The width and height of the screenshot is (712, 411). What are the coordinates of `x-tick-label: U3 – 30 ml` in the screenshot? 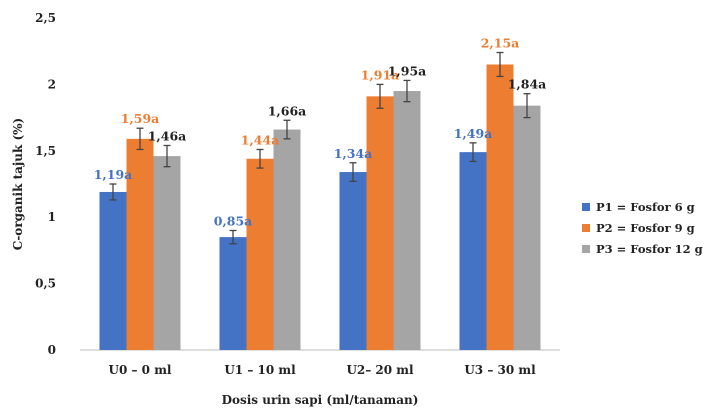 It's located at (500, 370).